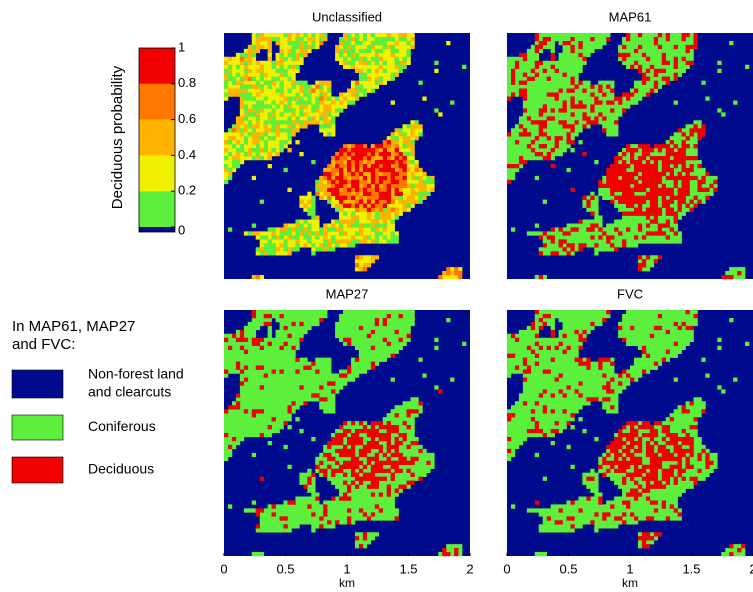  I want to click on panel-title: MAP27, so click(347, 293).